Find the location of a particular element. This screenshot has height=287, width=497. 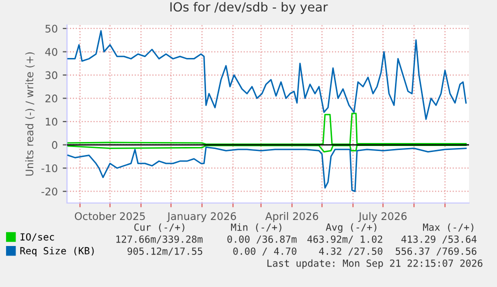

y-tick-label: -10 is located at coordinates (49, 168).